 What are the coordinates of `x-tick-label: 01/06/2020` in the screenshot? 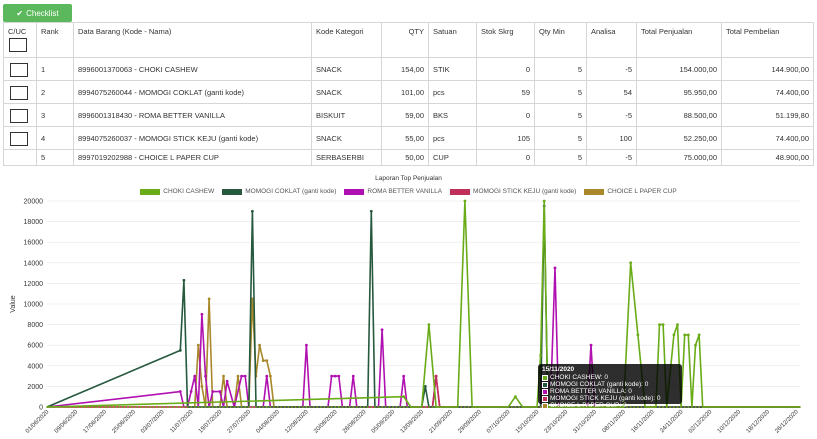 It's located at (38, 422).